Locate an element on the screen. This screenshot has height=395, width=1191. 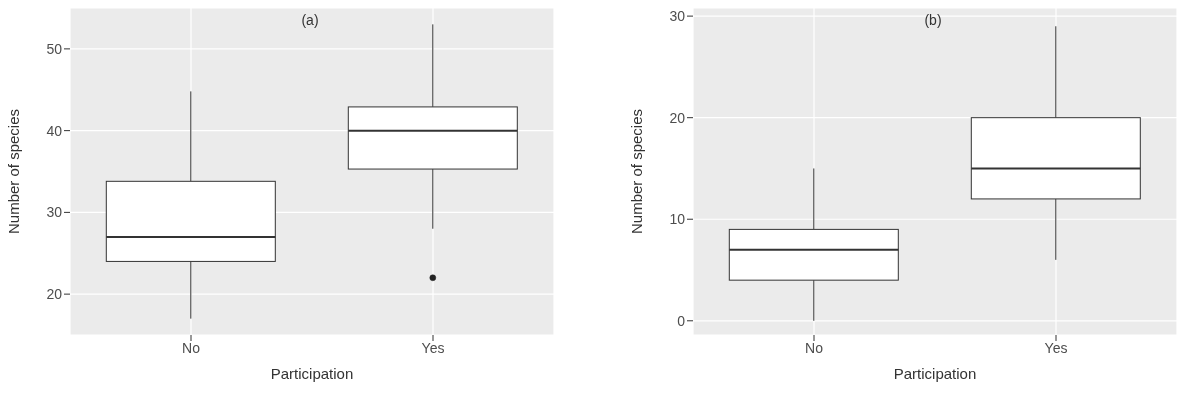
y-tick-label: 0 is located at coordinates (681, 320).